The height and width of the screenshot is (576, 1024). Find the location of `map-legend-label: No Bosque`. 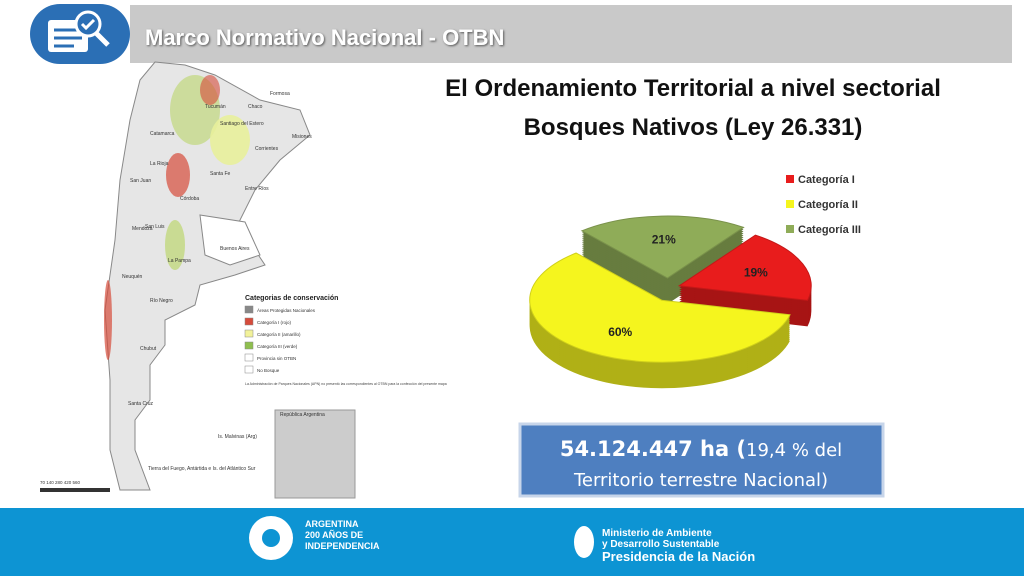

map-legend-label: No Bosque is located at coordinates (268, 370).